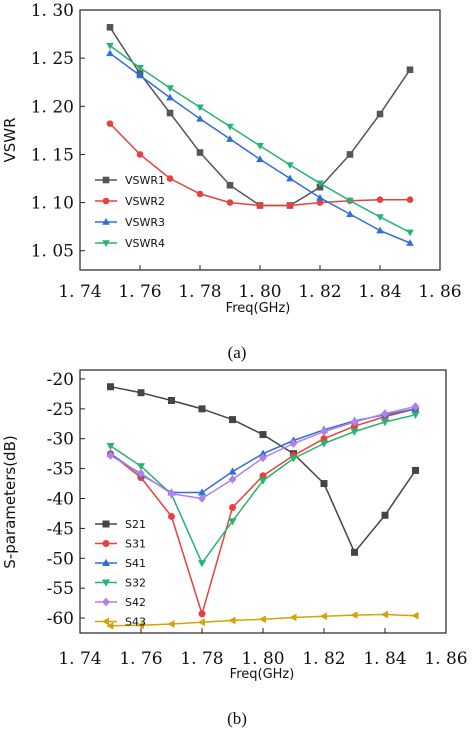 This screenshot has width=474, height=733. I want to click on y-tick-label: -25, so click(60, 410).